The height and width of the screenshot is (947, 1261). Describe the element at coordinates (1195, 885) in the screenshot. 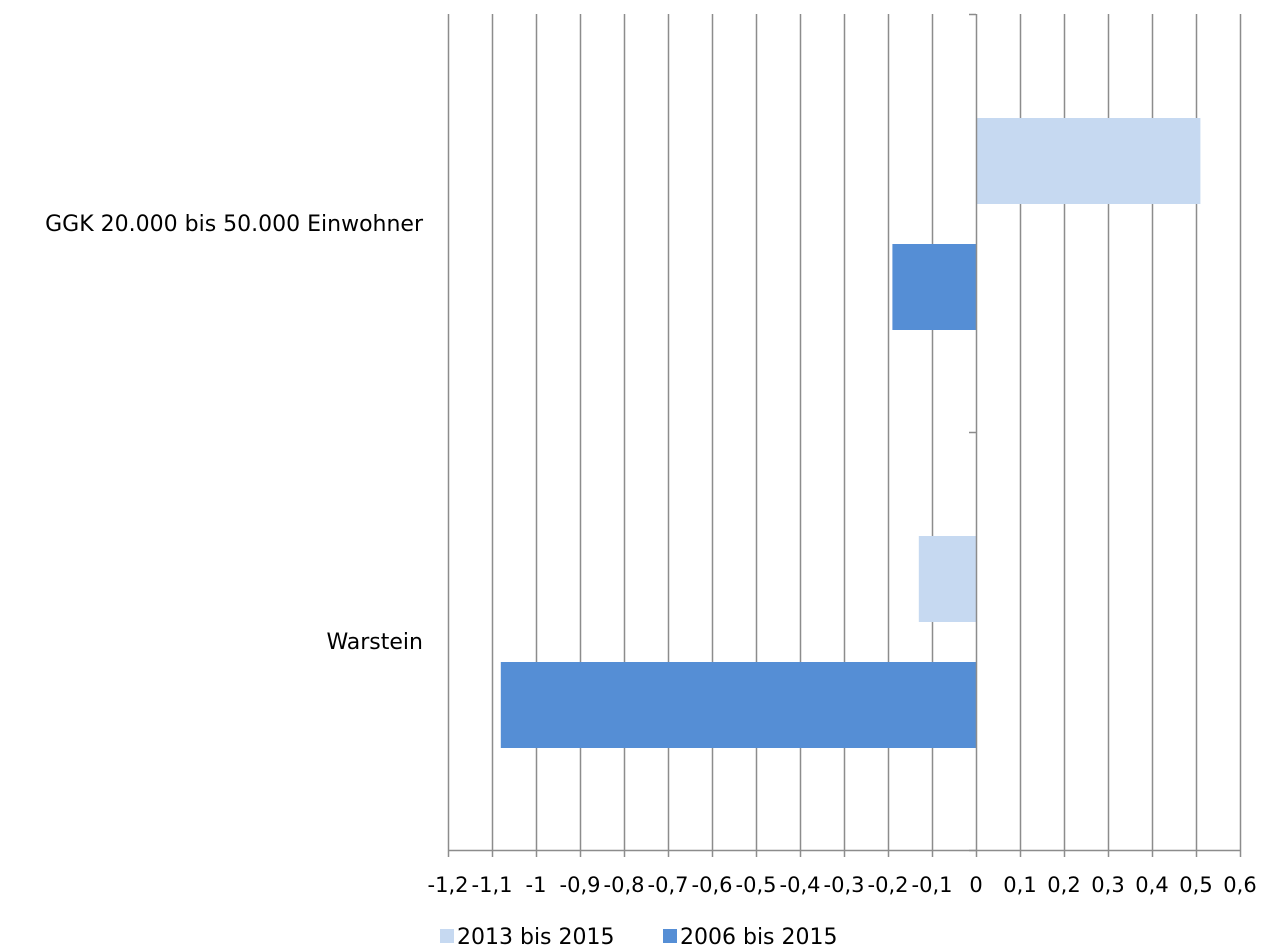

I see `x-tick-label: 0,5` at that location.